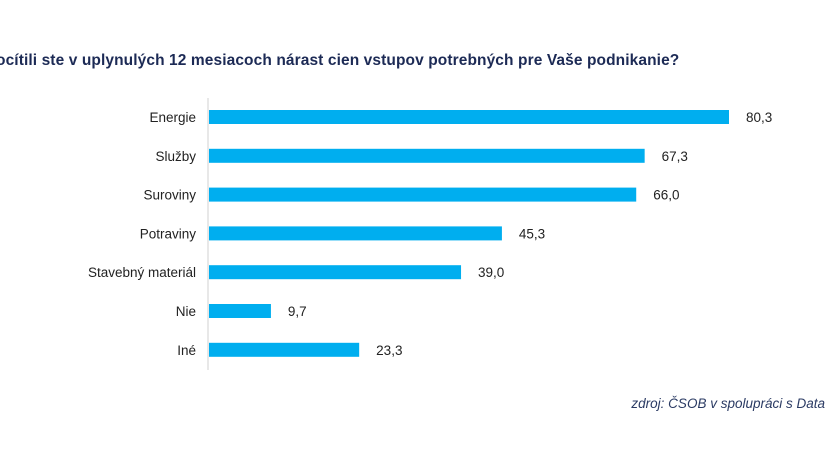 The image size is (825, 463). What do you see at coordinates (186, 311) in the screenshot?
I see `category-label: Nie` at bounding box center [186, 311].